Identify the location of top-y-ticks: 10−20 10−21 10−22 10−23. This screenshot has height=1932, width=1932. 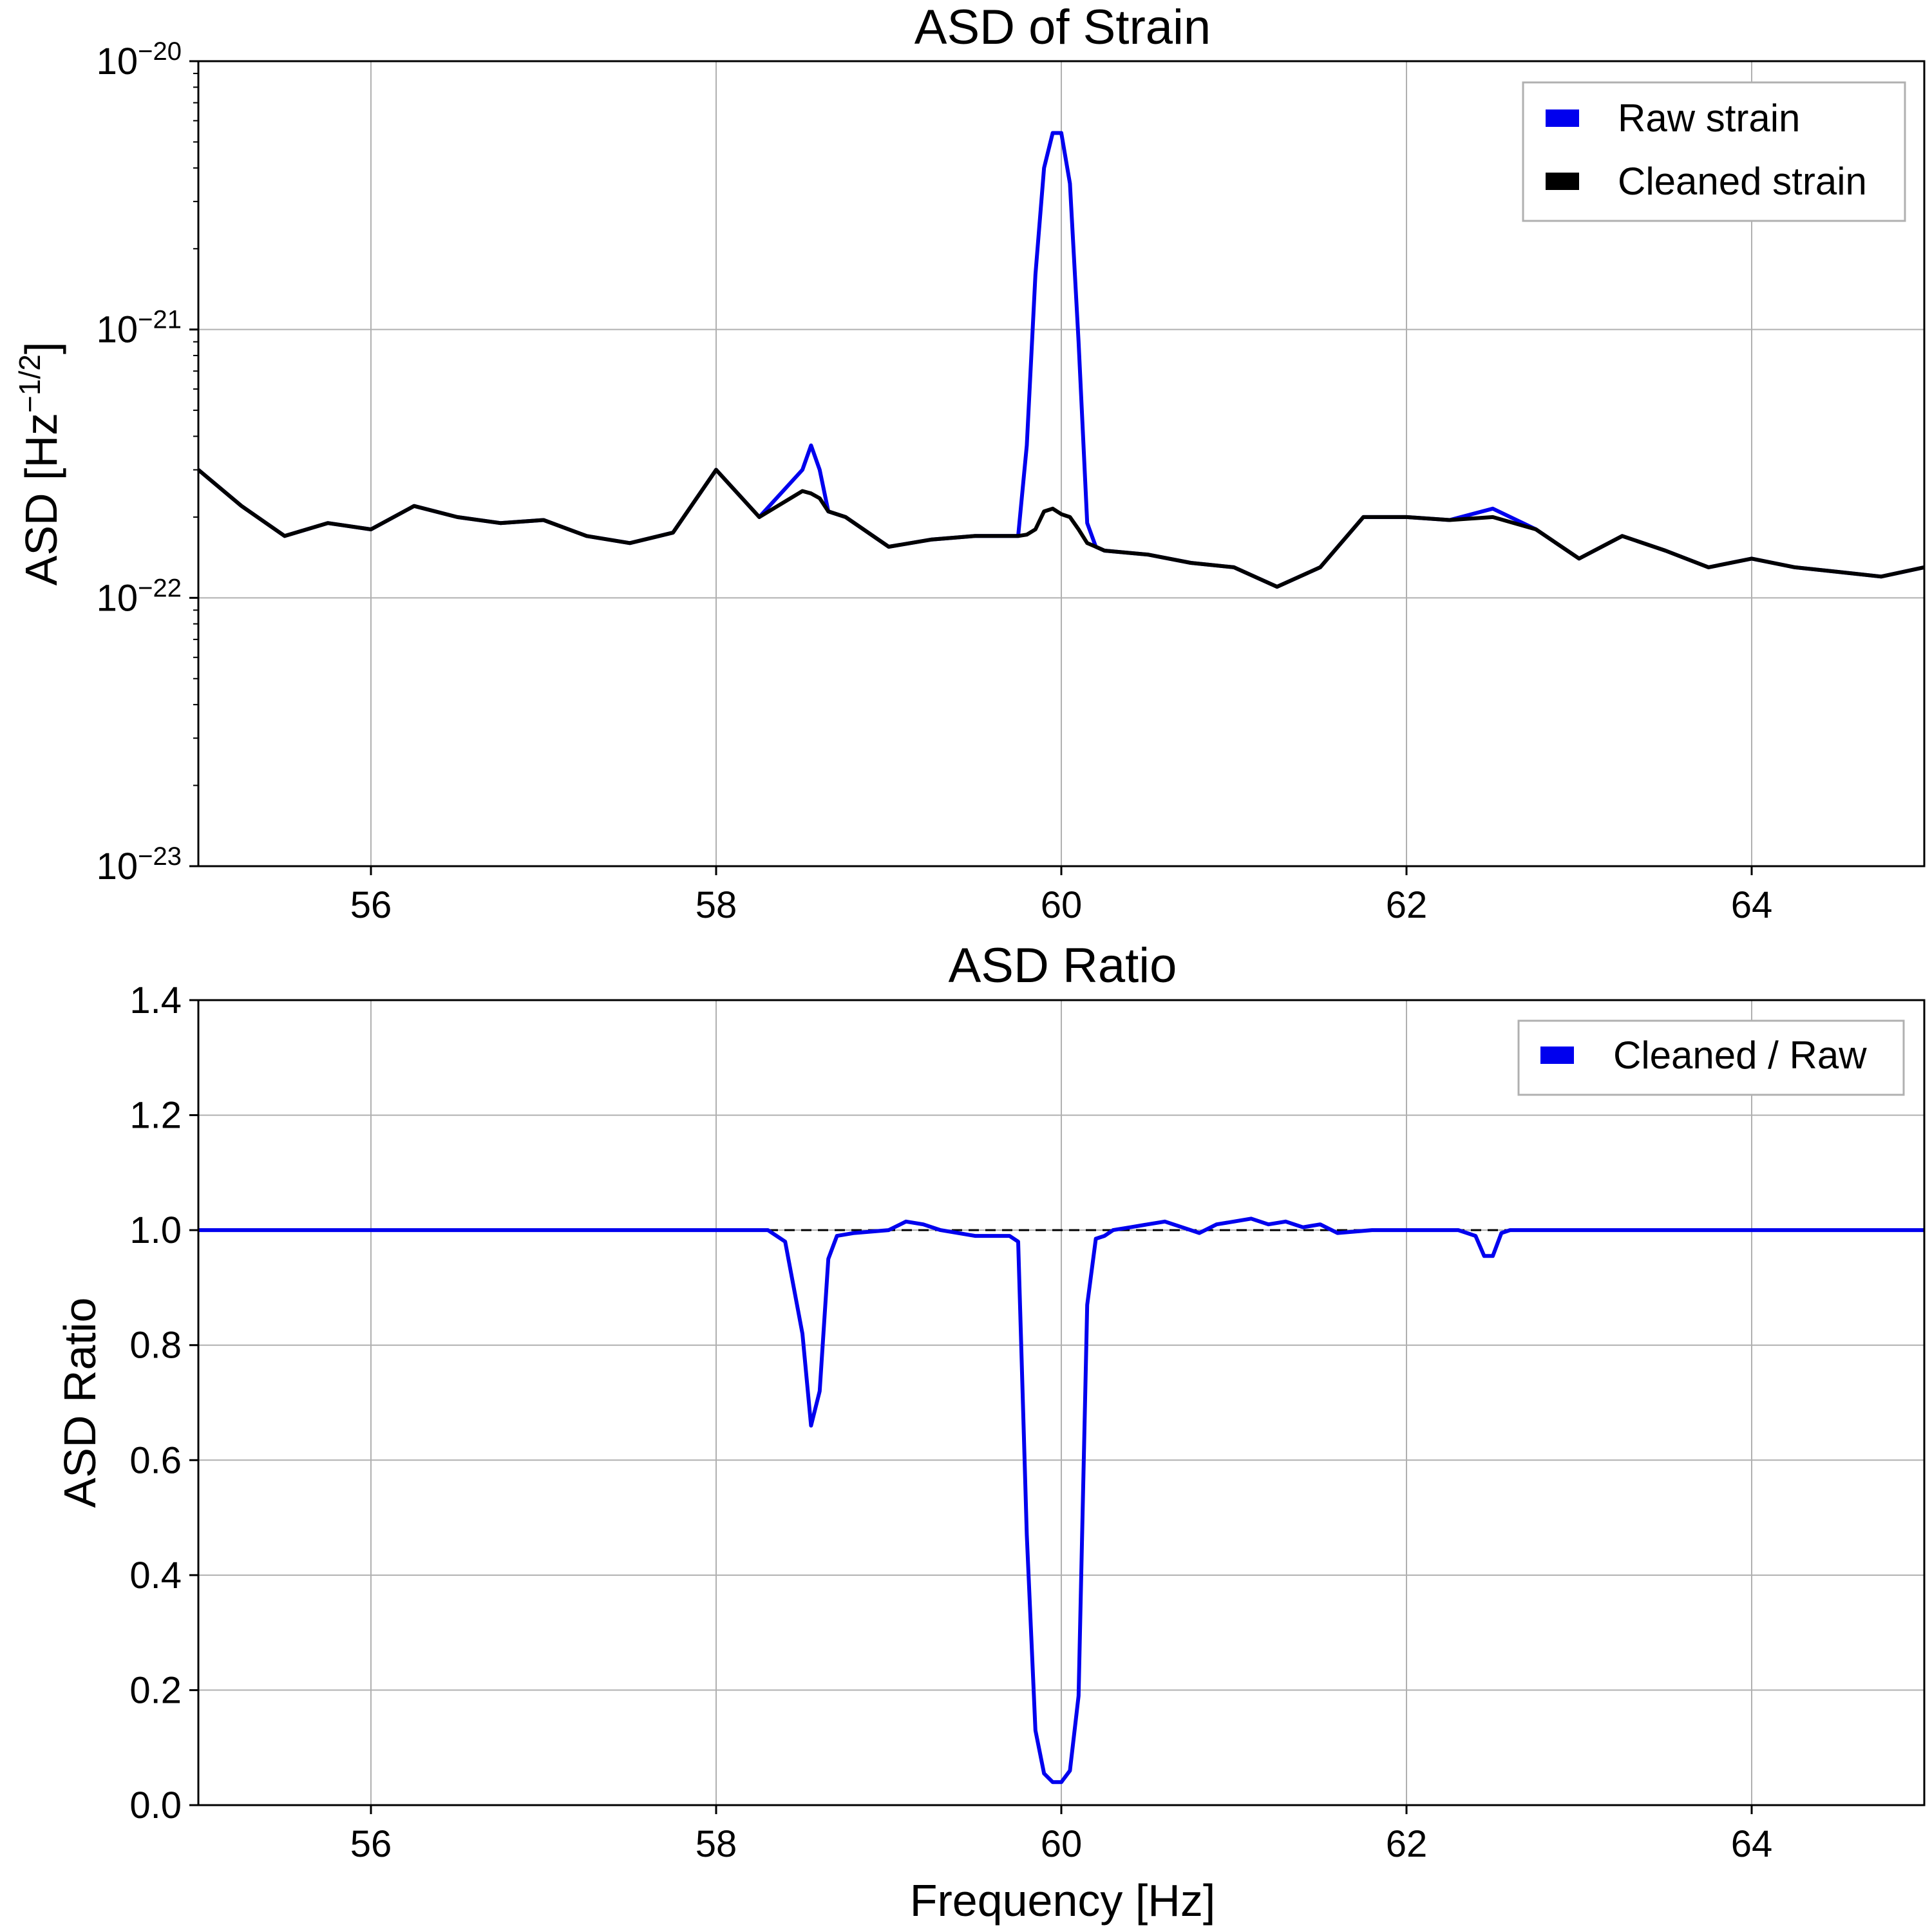
(147, 462).